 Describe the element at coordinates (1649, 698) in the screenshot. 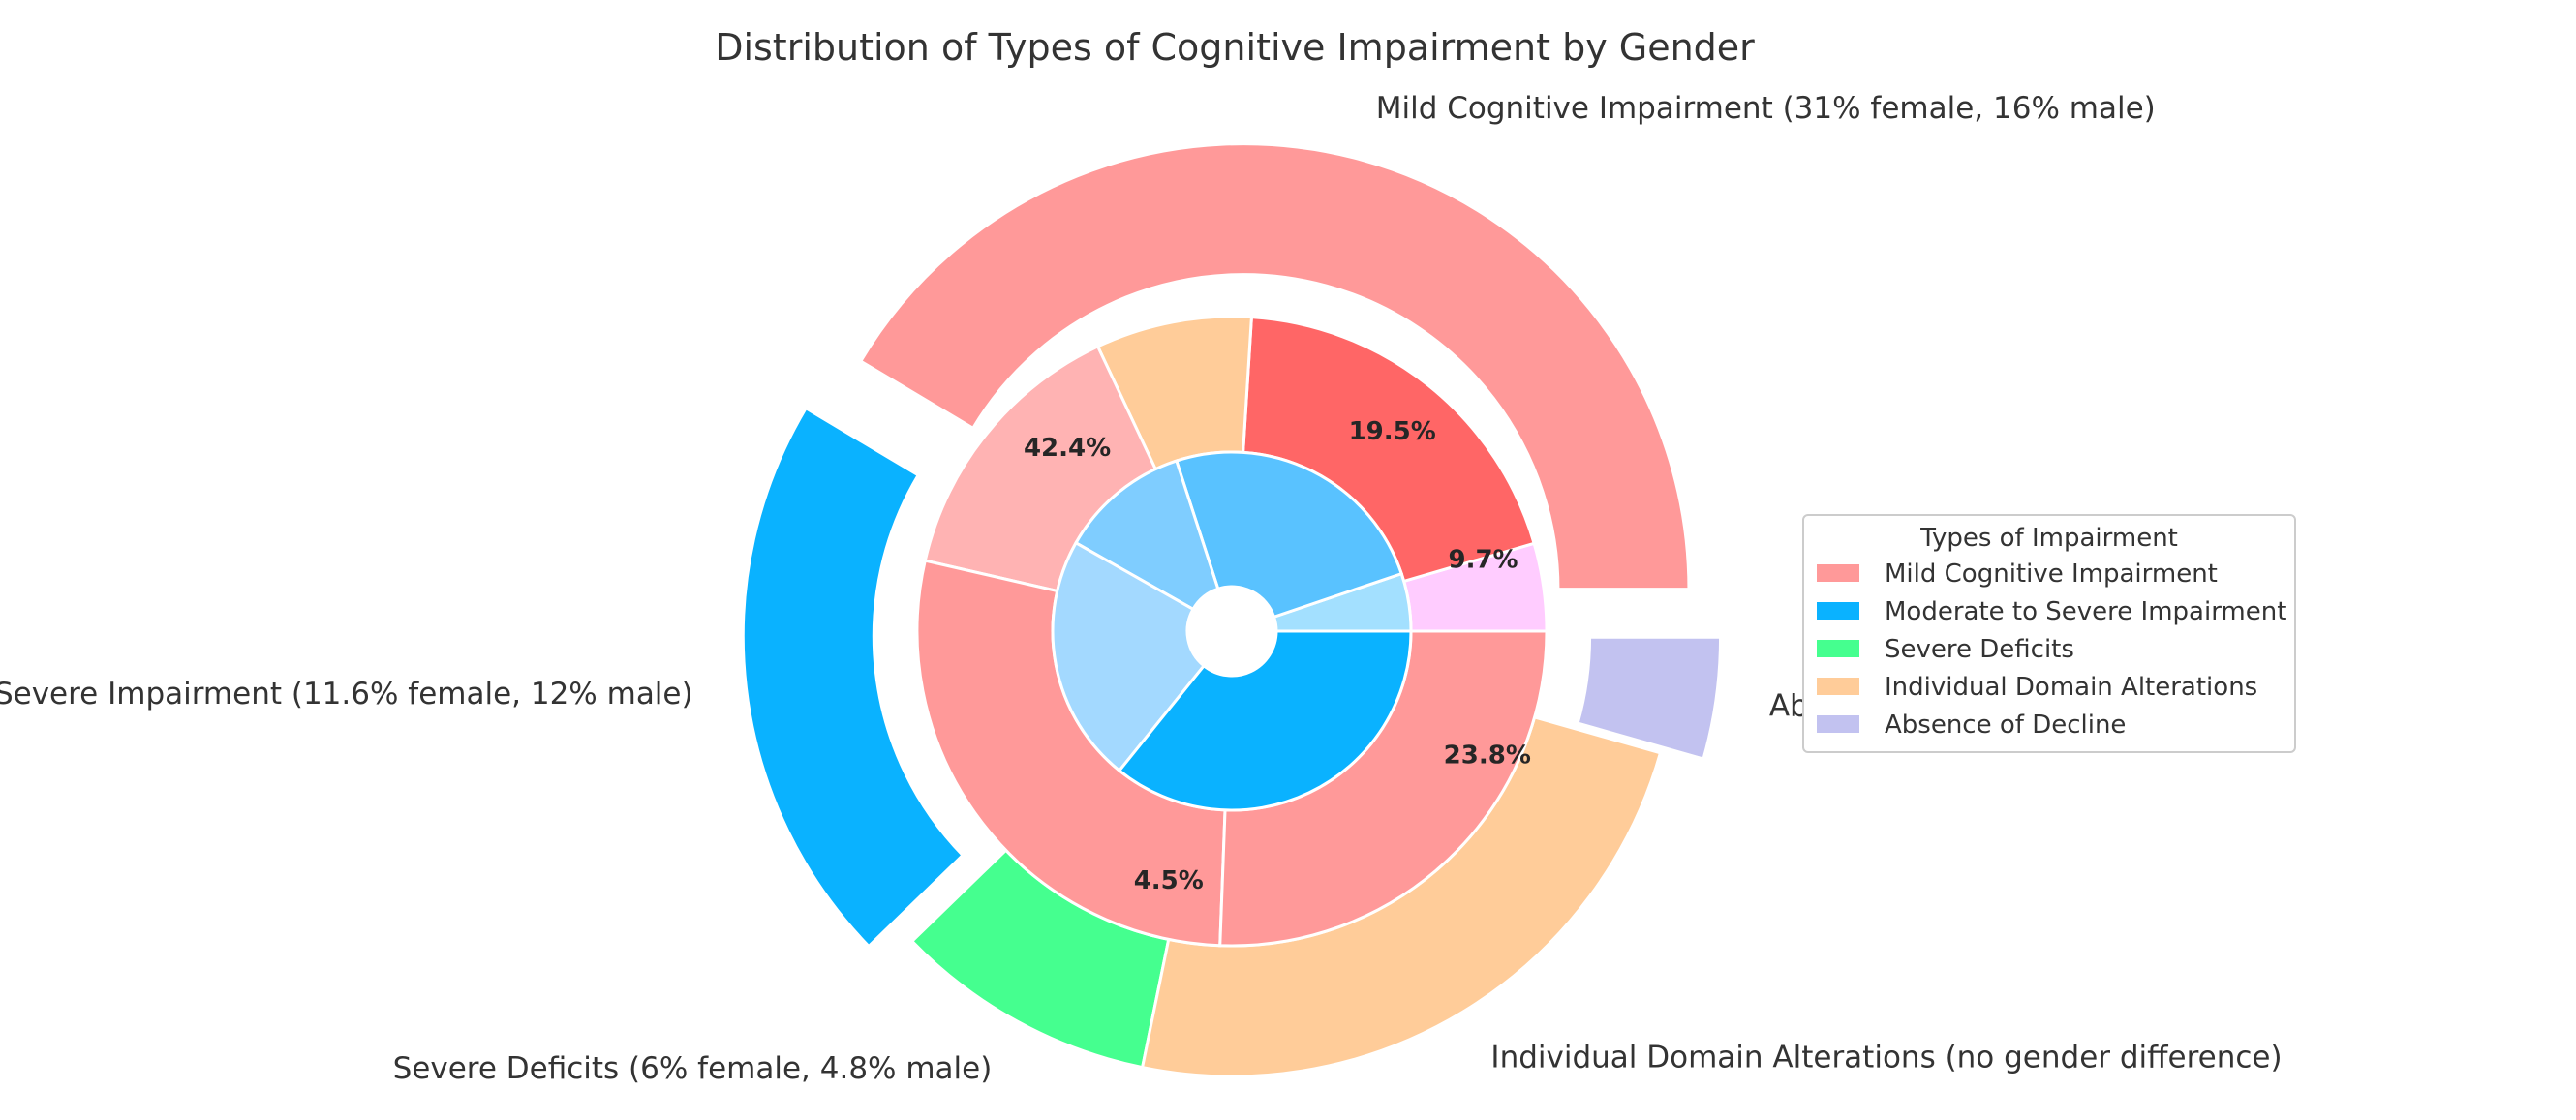

I see `outer-slice-absence-of-decline` at that location.